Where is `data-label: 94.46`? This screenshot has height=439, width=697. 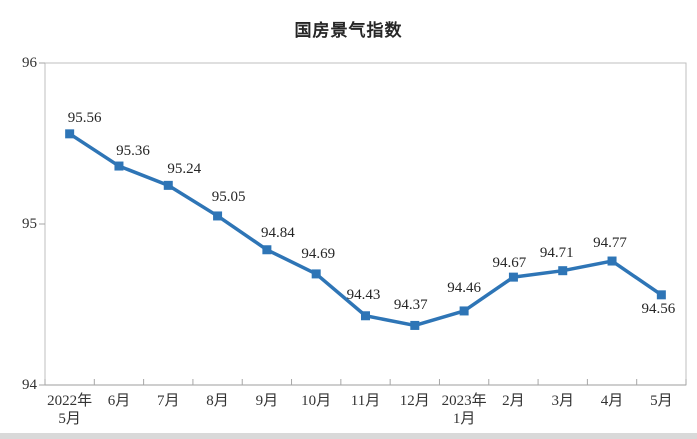
data-label: 94.46 is located at coordinates (464, 287).